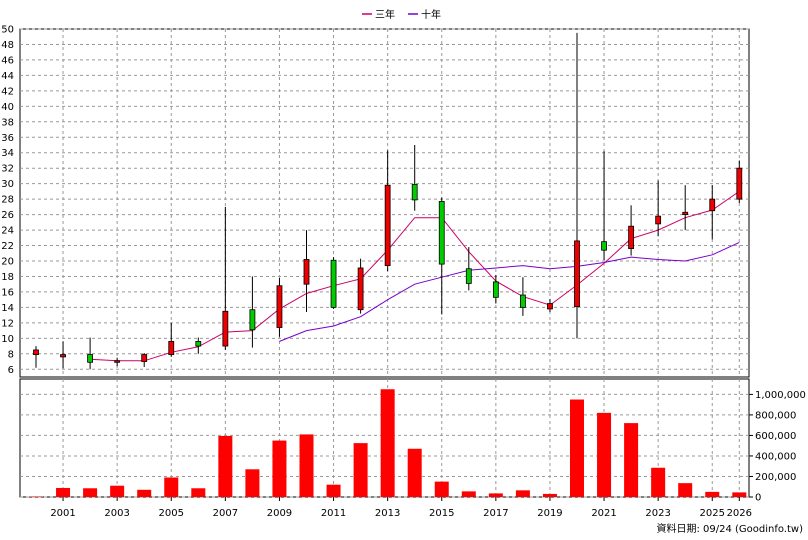  What do you see at coordinates (7, 246) in the screenshot?
I see `y-tick-label: 22` at bounding box center [7, 246].